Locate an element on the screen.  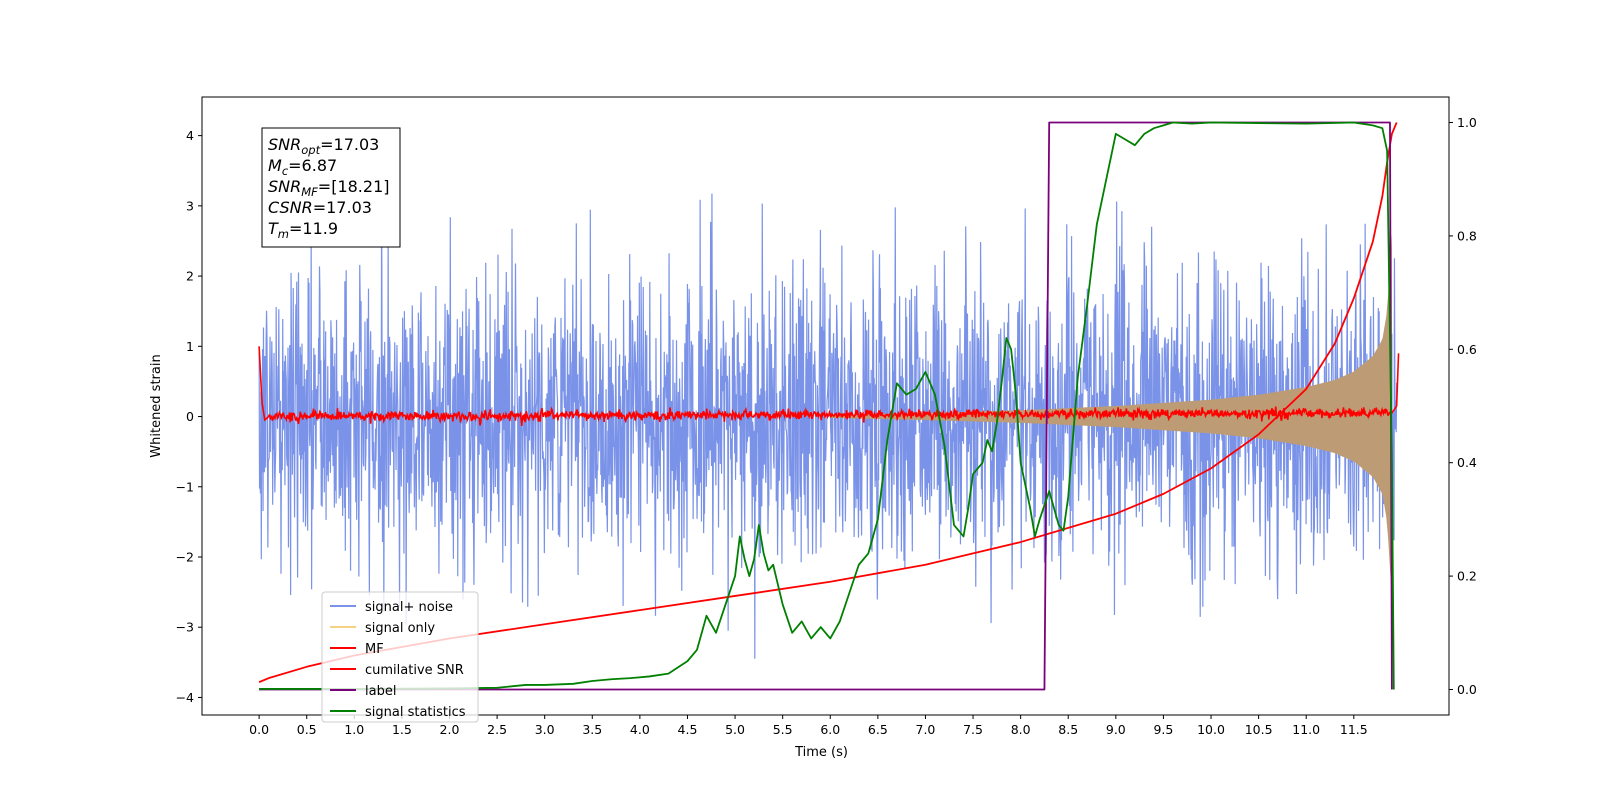
x-tick-label: 7.5 is located at coordinates (973, 729).